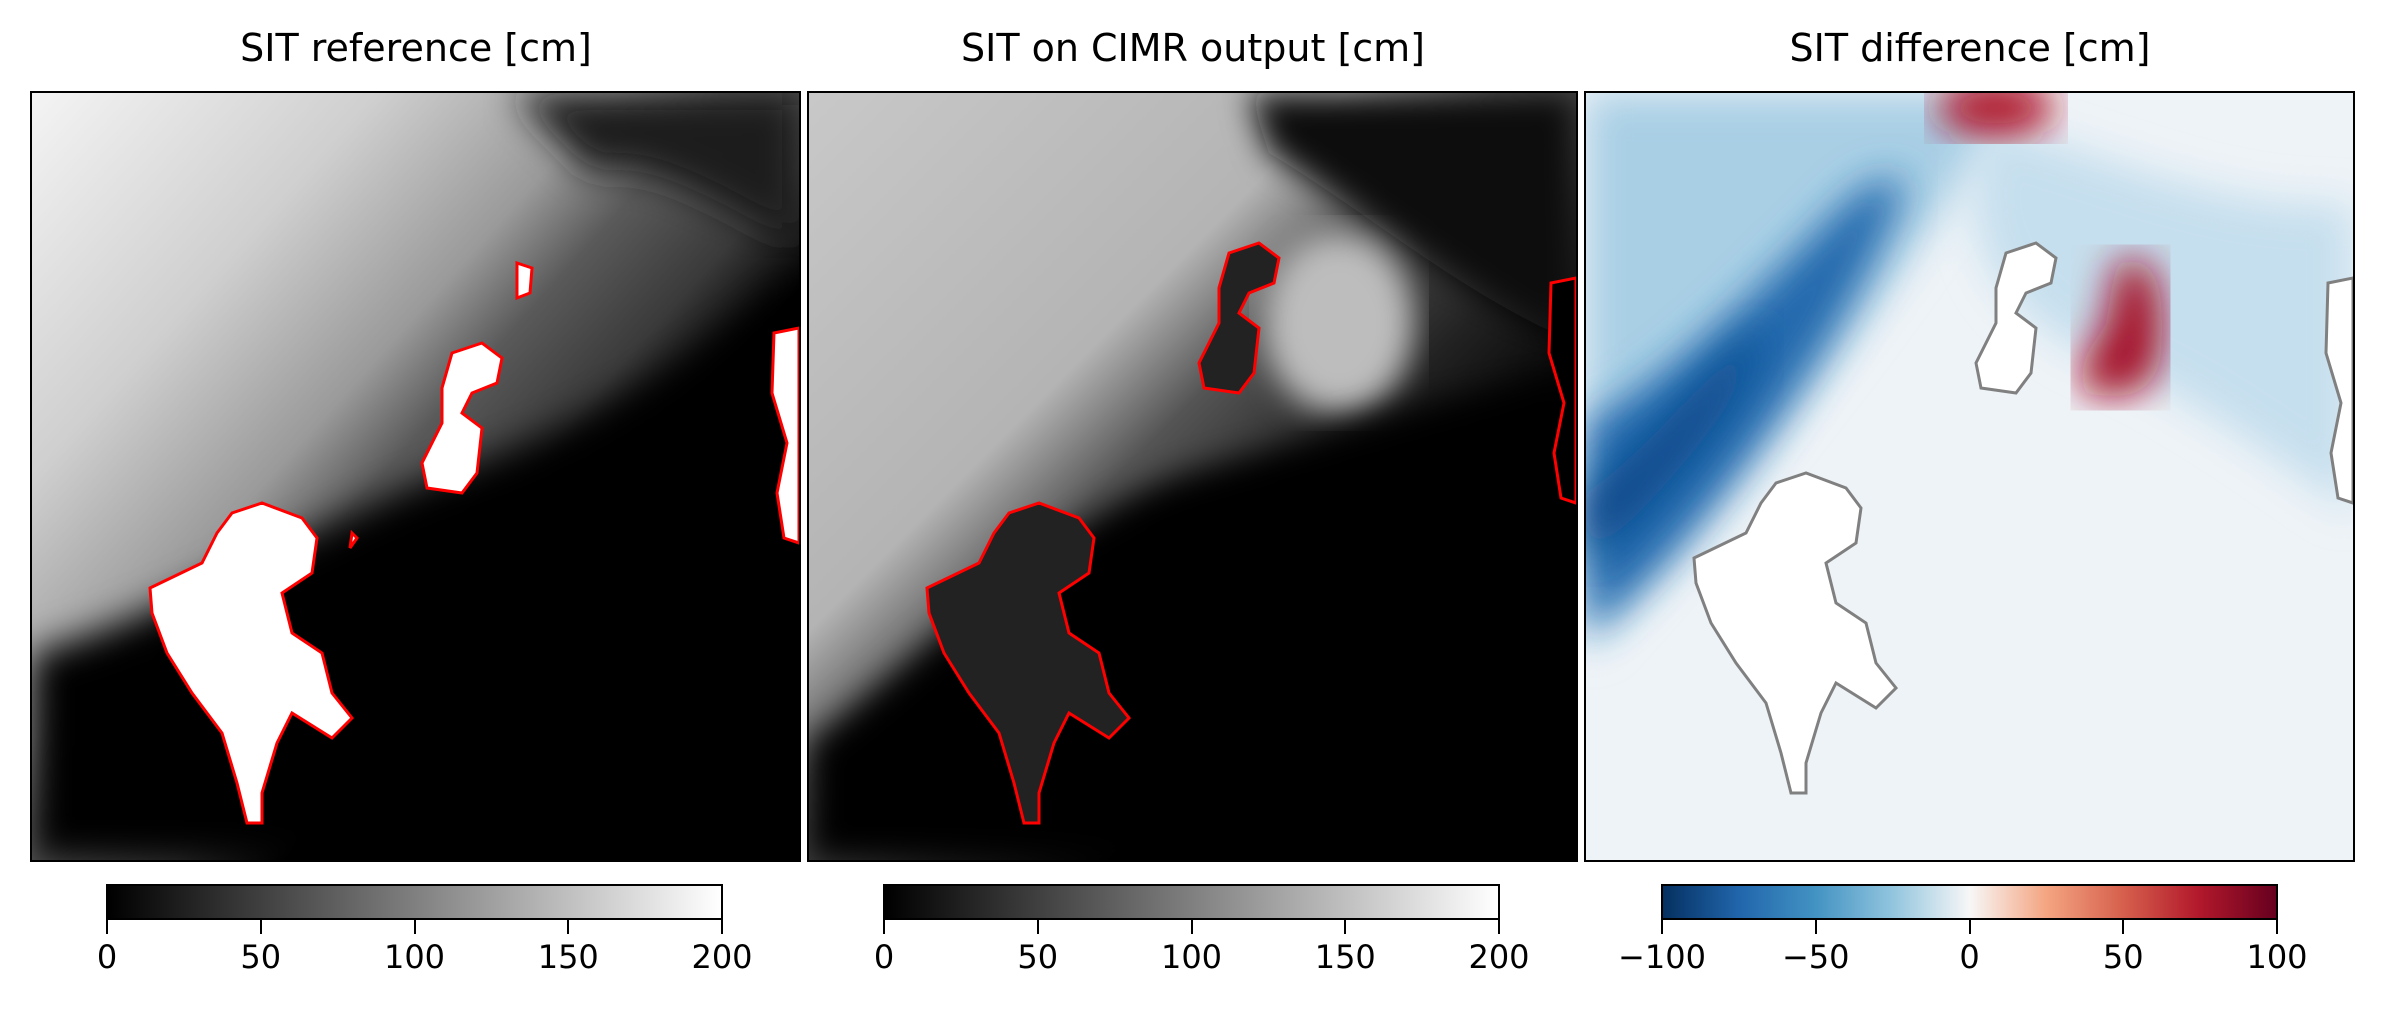 Image resolution: width=2384 pixels, height=1017 pixels. I want to click on thick-ice-patch, so click(1339, 323).